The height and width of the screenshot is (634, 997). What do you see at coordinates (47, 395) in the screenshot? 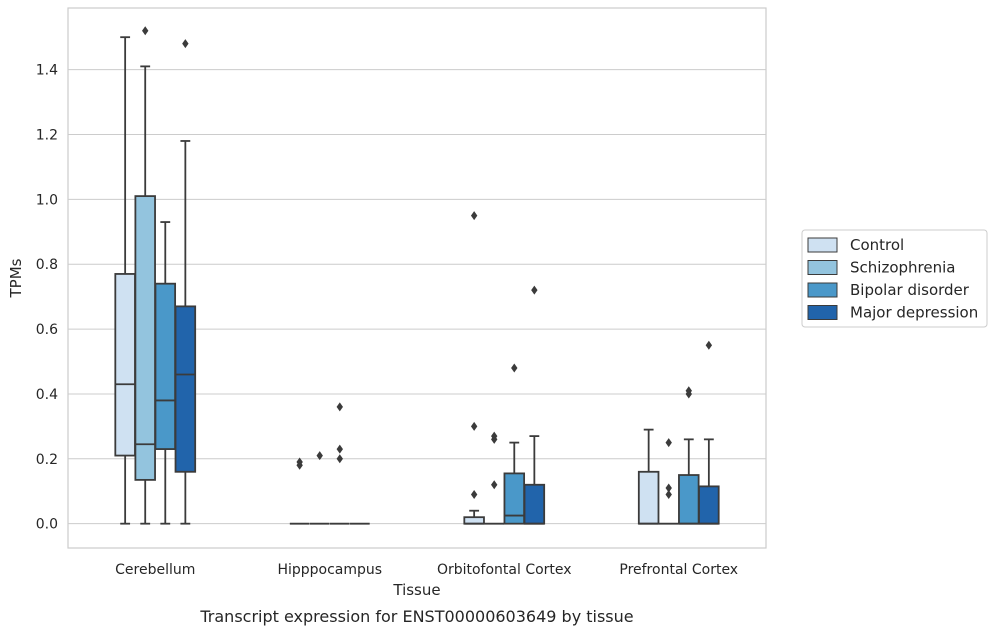
I see `y-tick-label: 0.4` at bounding box center [47, 395].